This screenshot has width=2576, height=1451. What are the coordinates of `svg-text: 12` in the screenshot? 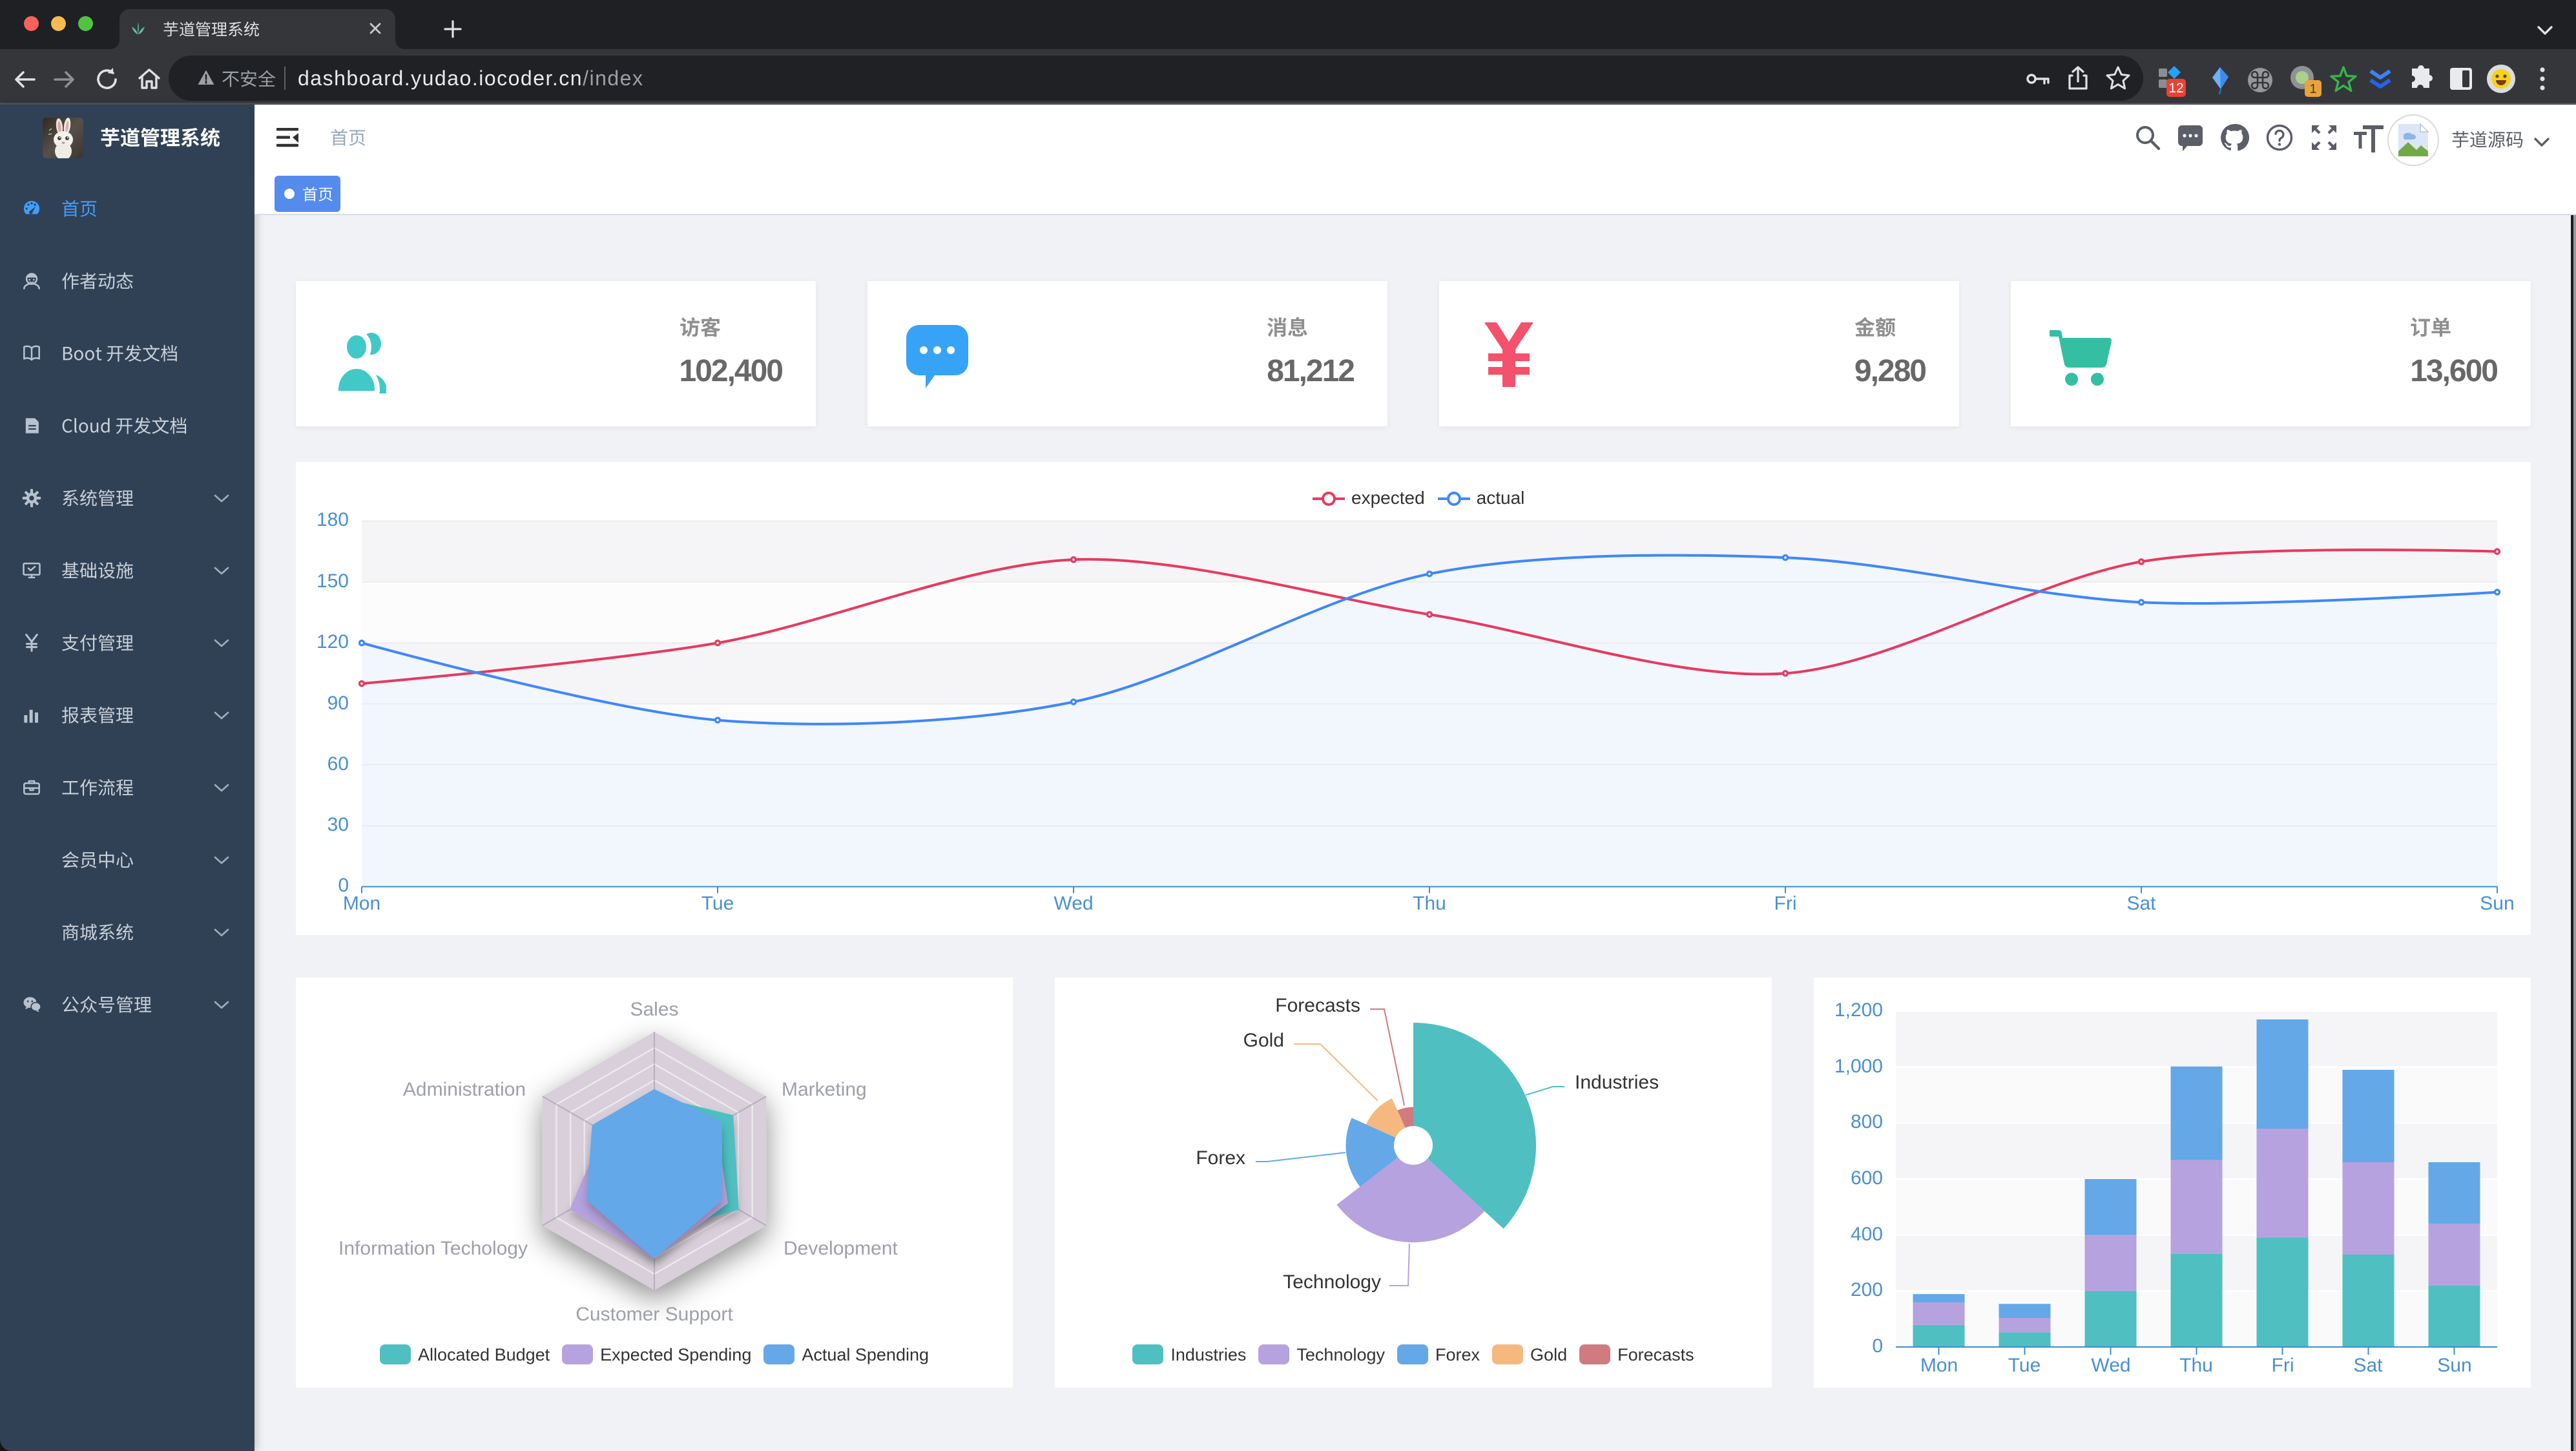 It's located at (2175, 88).